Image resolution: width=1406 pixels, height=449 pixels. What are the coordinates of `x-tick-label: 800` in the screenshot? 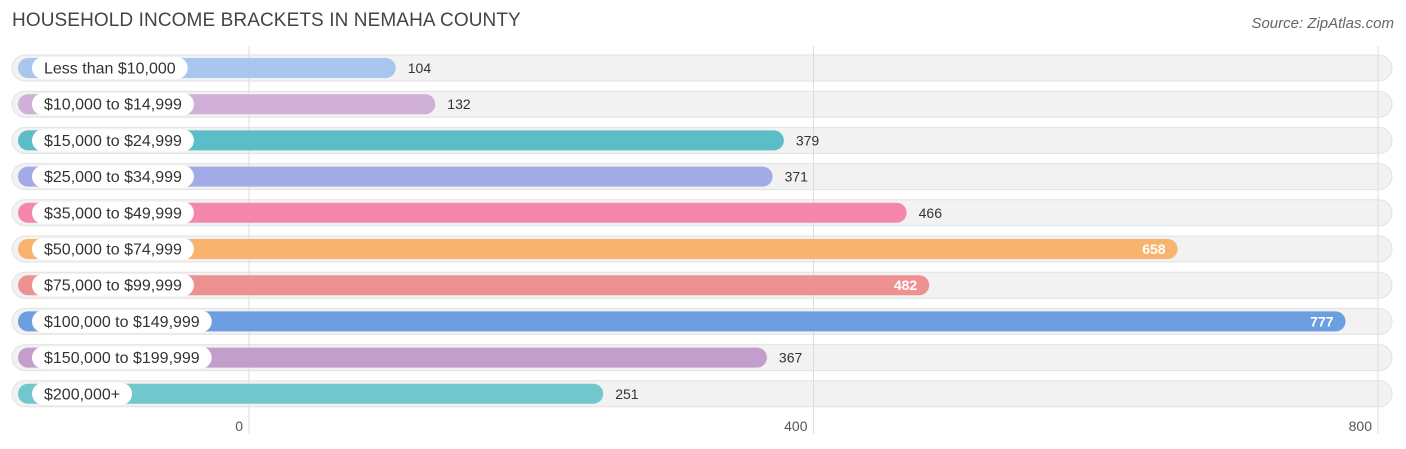 It's located at (1361, 426).